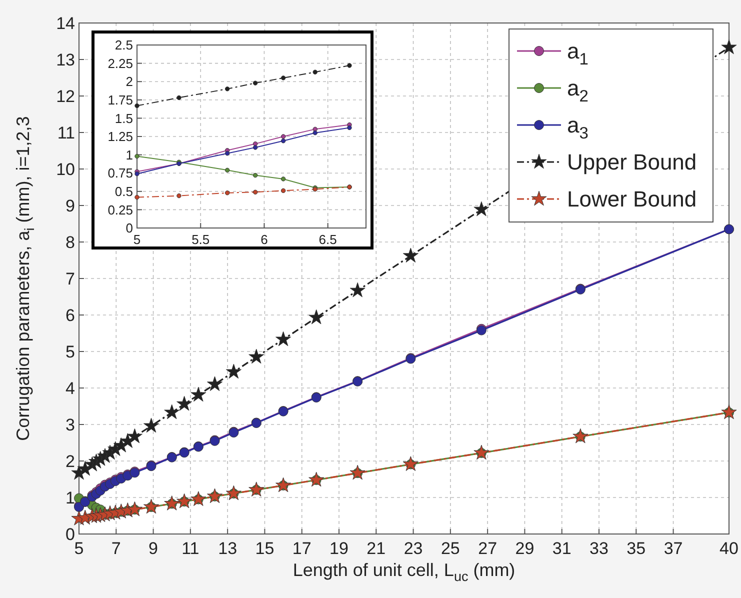 Image resolution: width=741 pixels, height=598 pixels. I want to click on x-tick-label: 25, so click(450, 548).